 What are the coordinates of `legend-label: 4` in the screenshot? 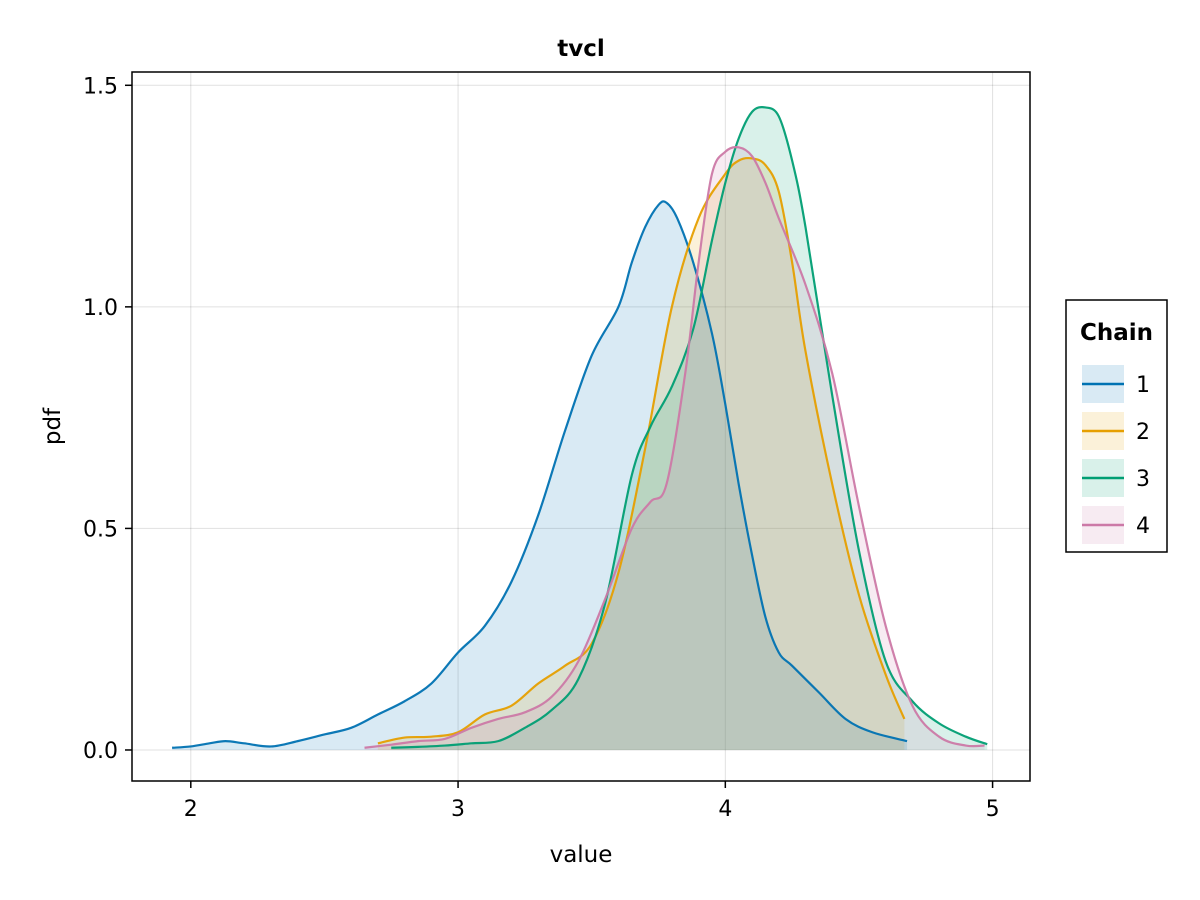 It's located at (1143, 526).